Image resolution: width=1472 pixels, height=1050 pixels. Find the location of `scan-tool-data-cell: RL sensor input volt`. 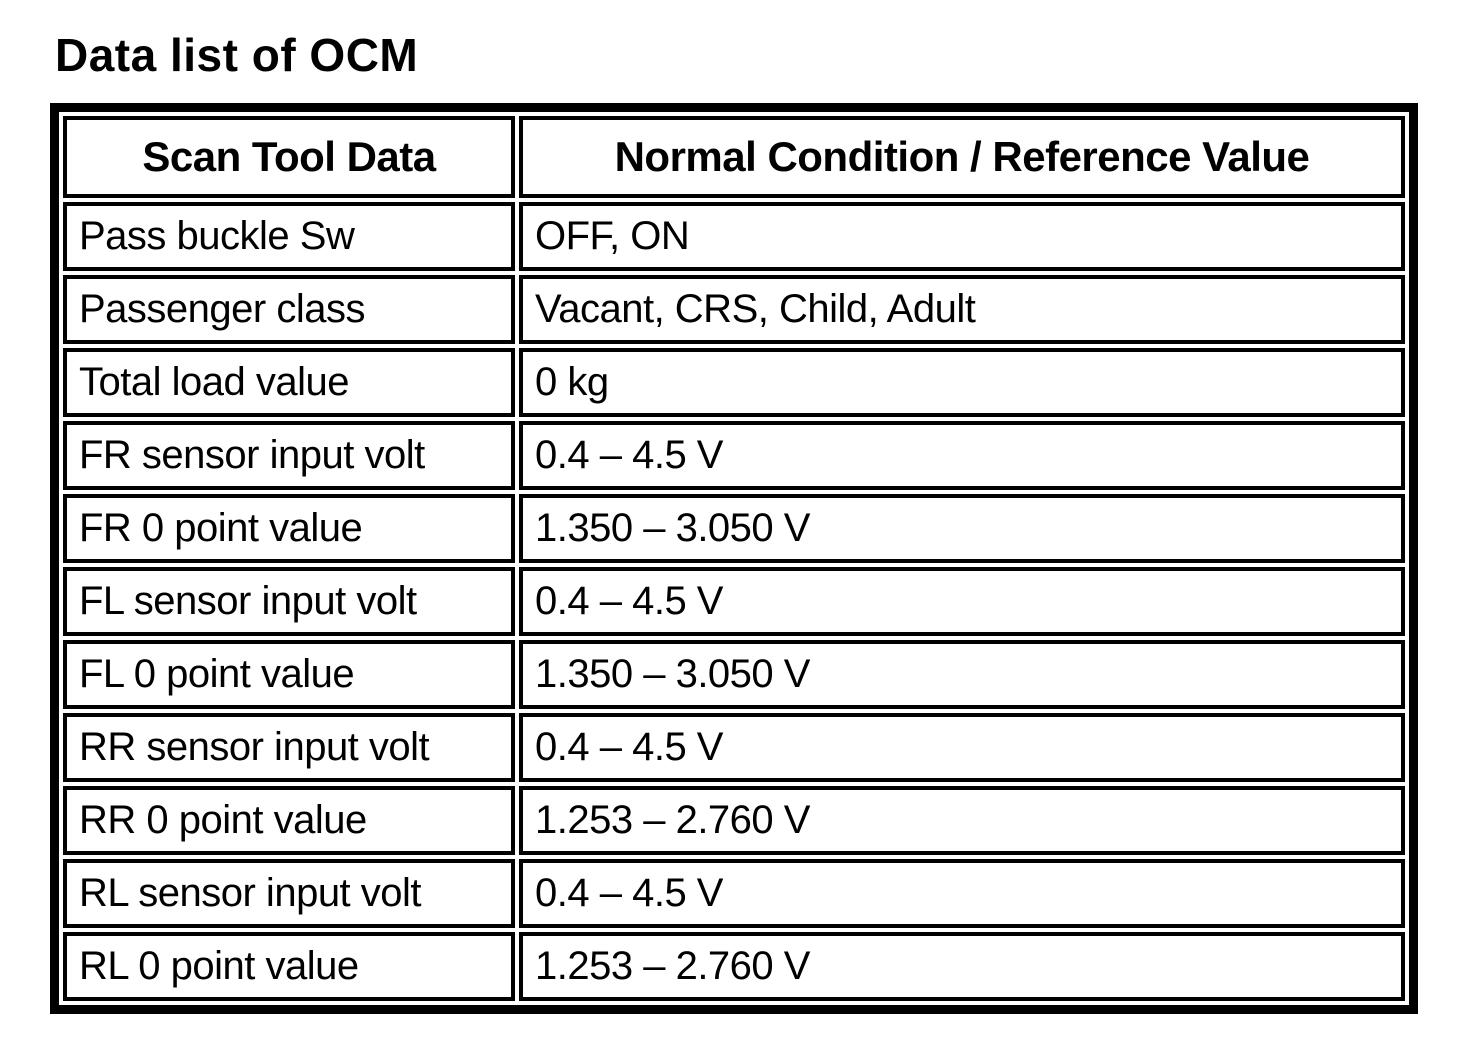

scan-tool-data-cell: RL sensor input volt is located at coordinates (289, 893).